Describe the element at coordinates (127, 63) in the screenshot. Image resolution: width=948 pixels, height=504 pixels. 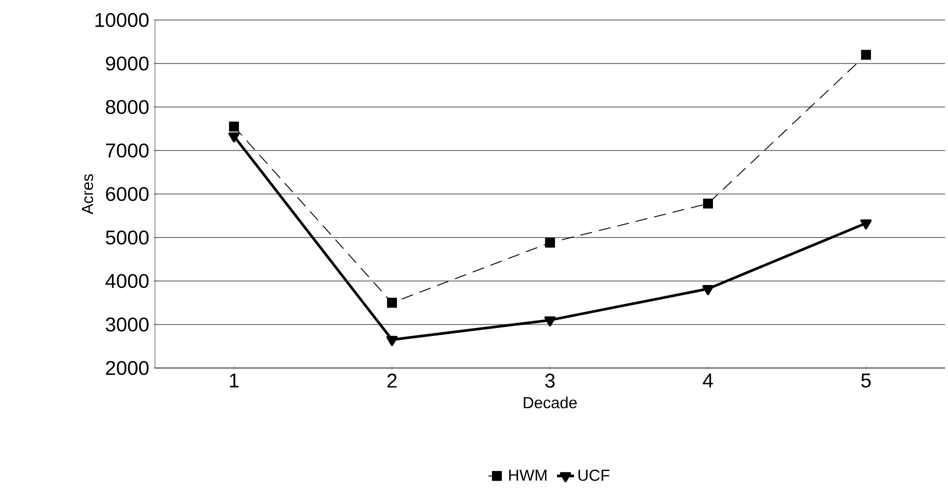
I see `y-tick-label: 9000` at that location.